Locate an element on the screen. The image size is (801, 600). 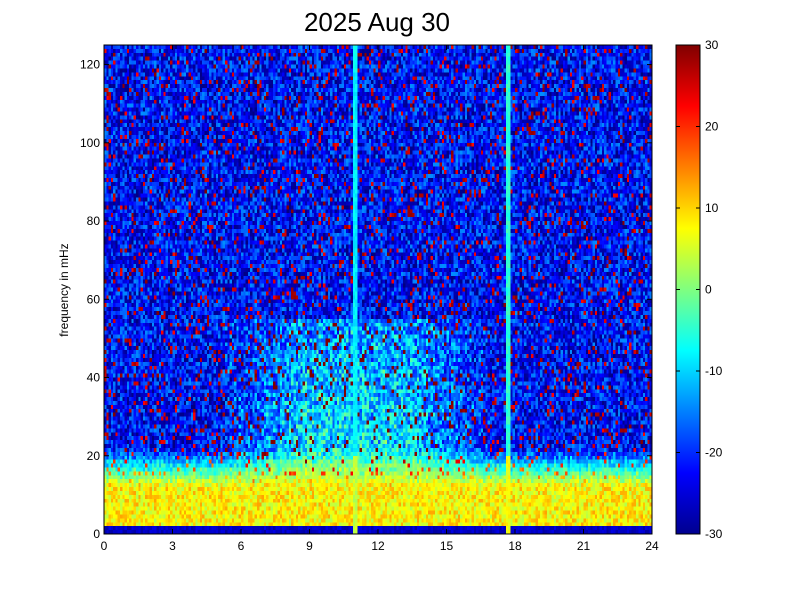
chart-title: 2025 Aug 30 is located at coordinates (377, 22).